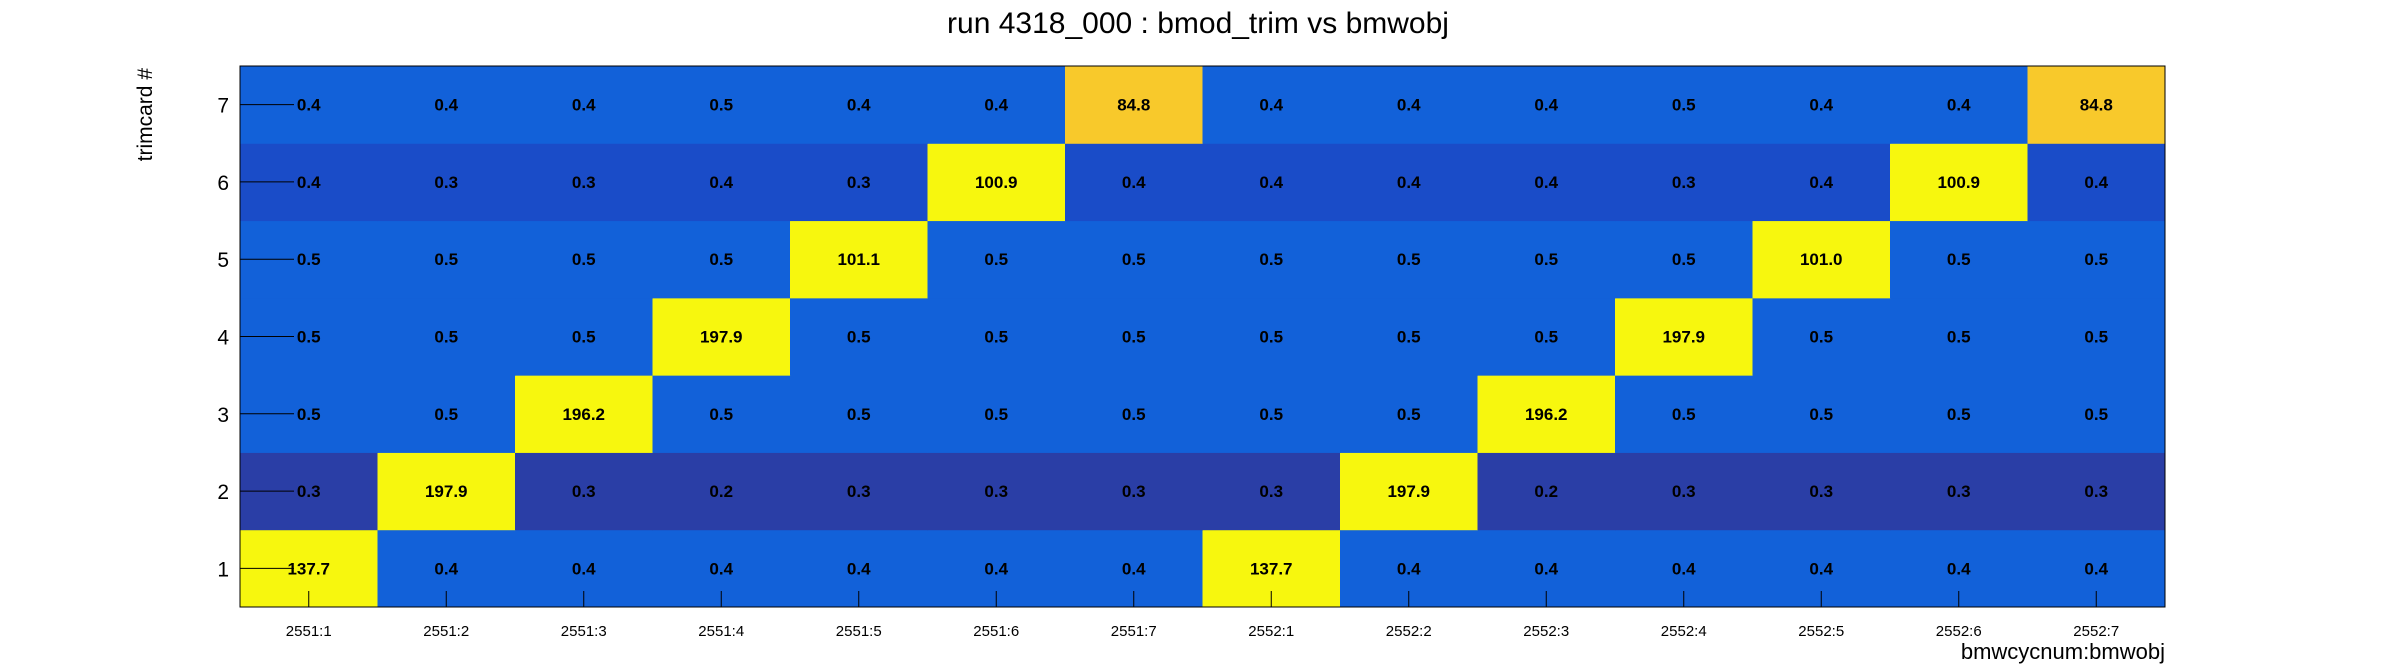  I want to click on cell-value-label: 0.2, so click(1546, 491).